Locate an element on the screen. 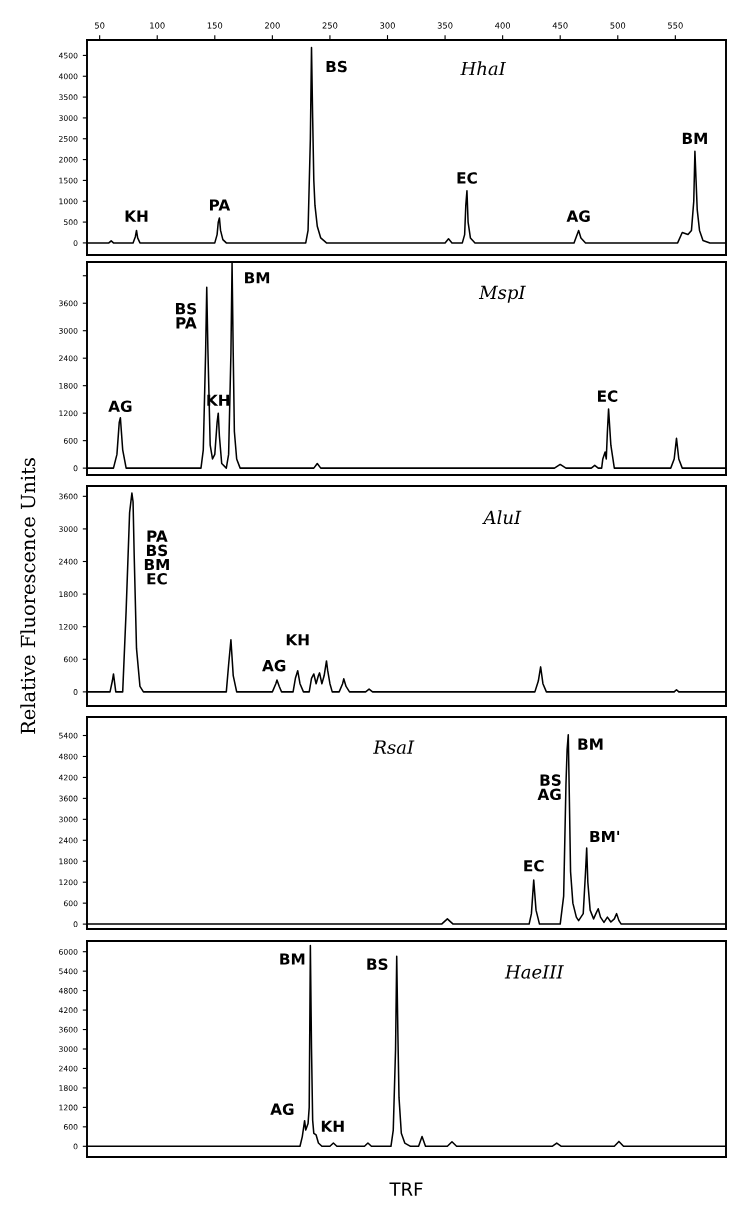  x-tick-label: 300 is located at coordinates (387, 25).